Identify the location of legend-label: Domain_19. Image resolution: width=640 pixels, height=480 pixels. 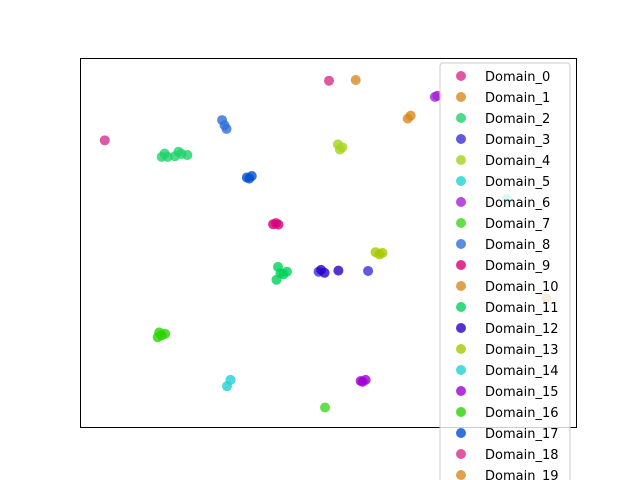
(522, 474).